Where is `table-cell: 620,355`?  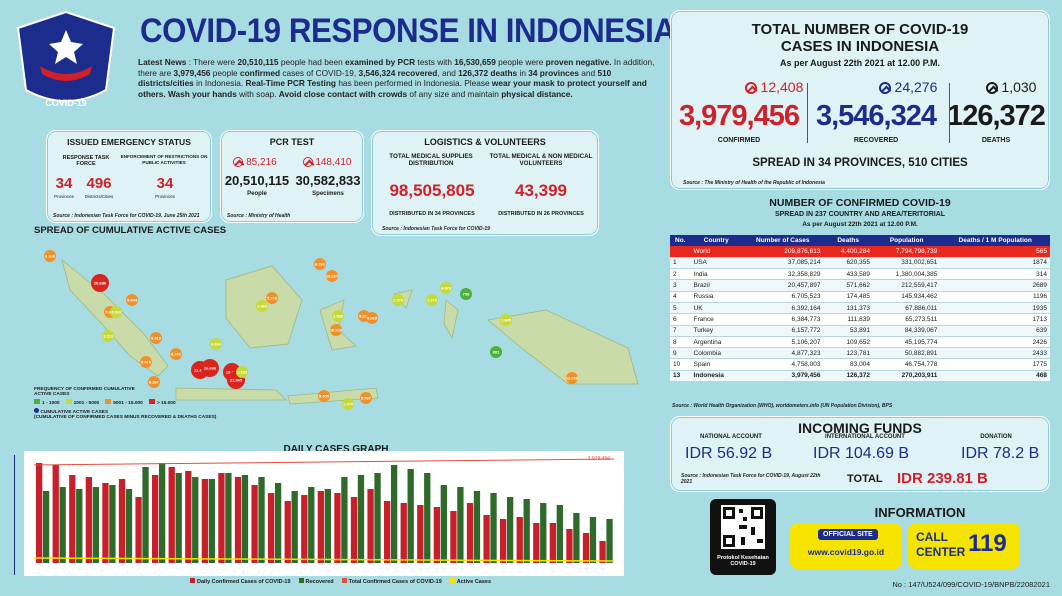 table-cell: 620,355 is located at coordinates (848, 263).